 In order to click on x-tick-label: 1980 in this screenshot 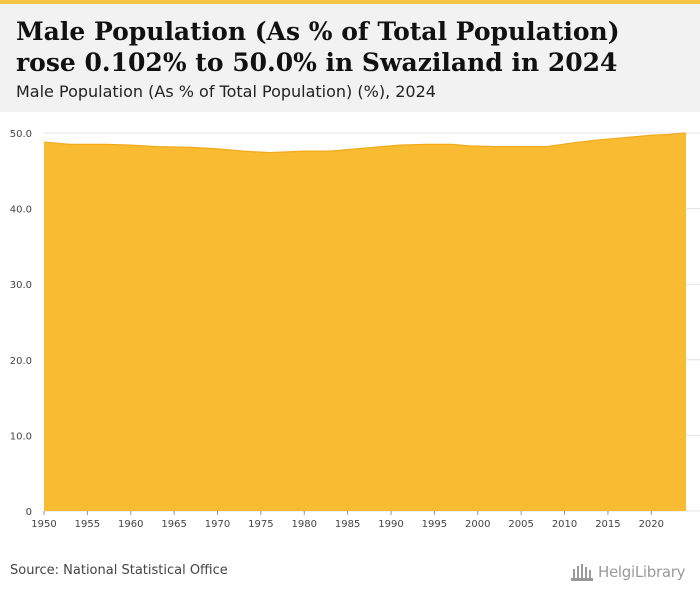, I will do `click(304, 524)`.